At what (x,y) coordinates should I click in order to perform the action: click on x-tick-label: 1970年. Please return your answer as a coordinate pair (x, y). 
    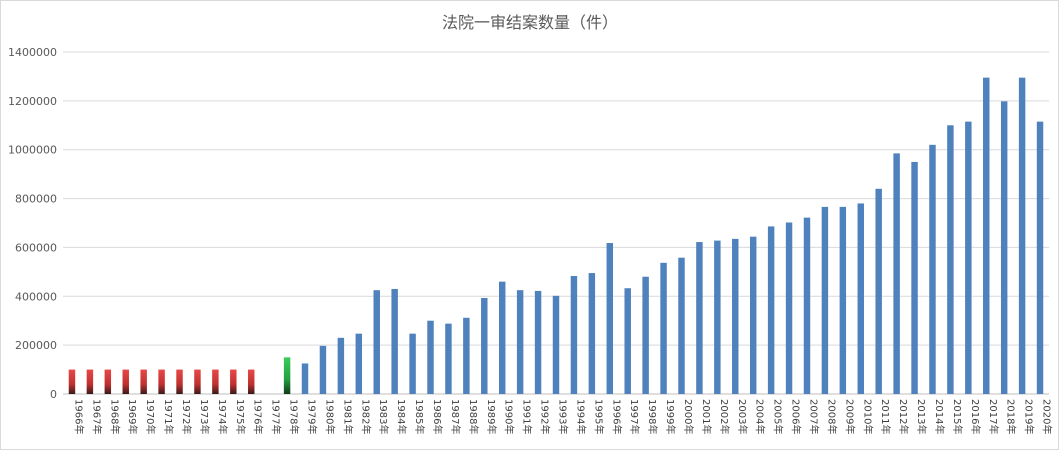
    Looking at the image, I should click on (150, 416).